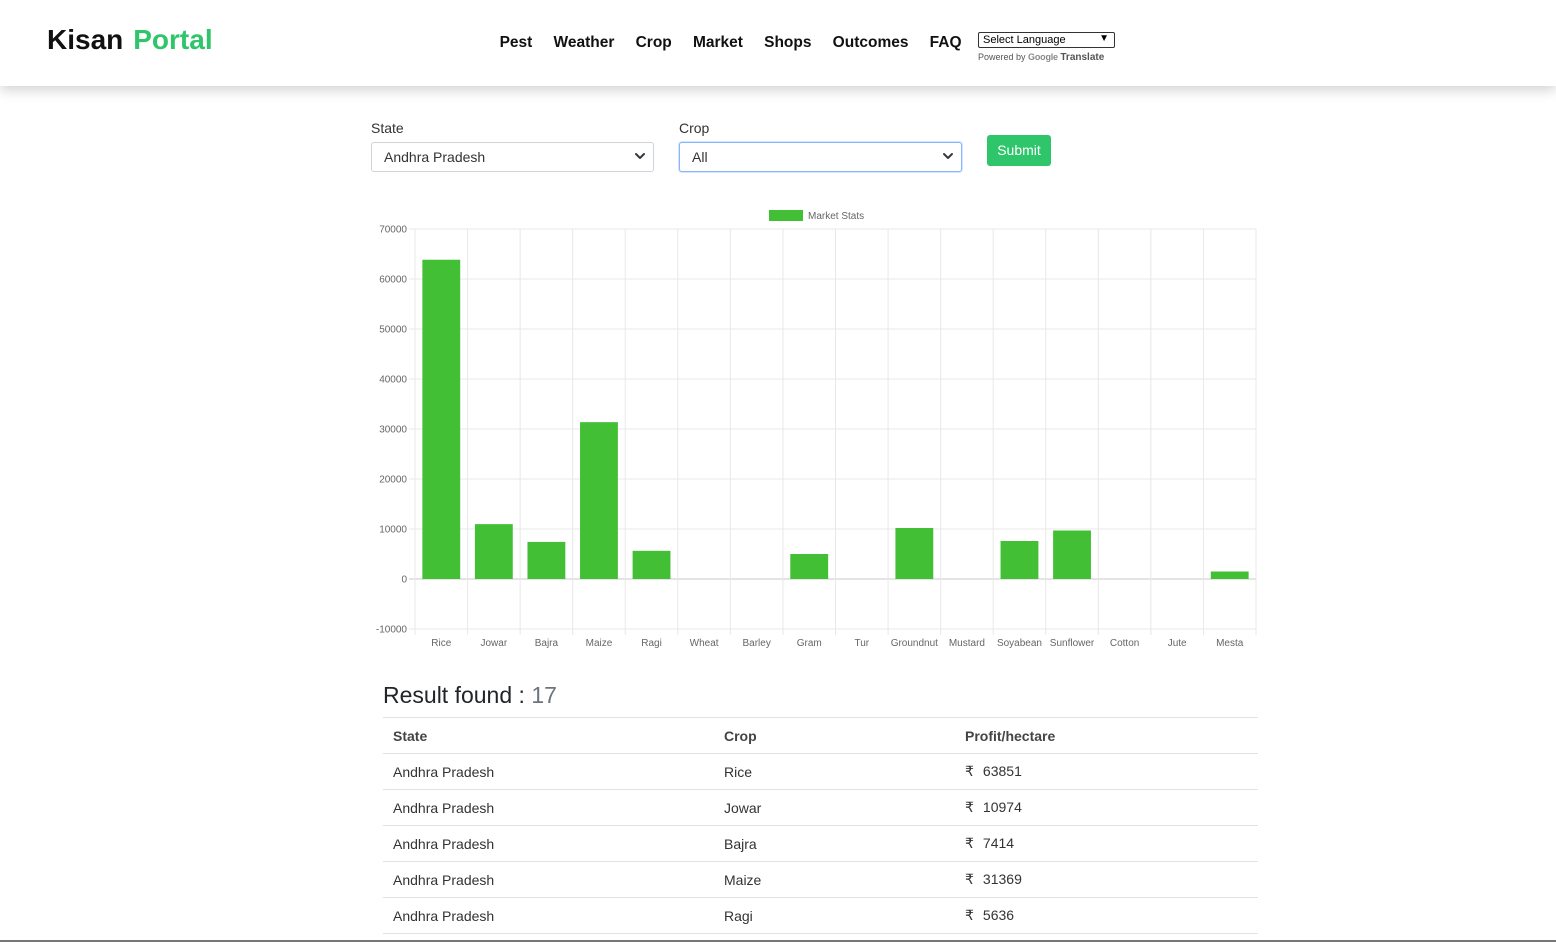 This screenshot has height=942, width=1556. I want to click on powered-by-google: Powered by Google Translate, so click(1046, 57).